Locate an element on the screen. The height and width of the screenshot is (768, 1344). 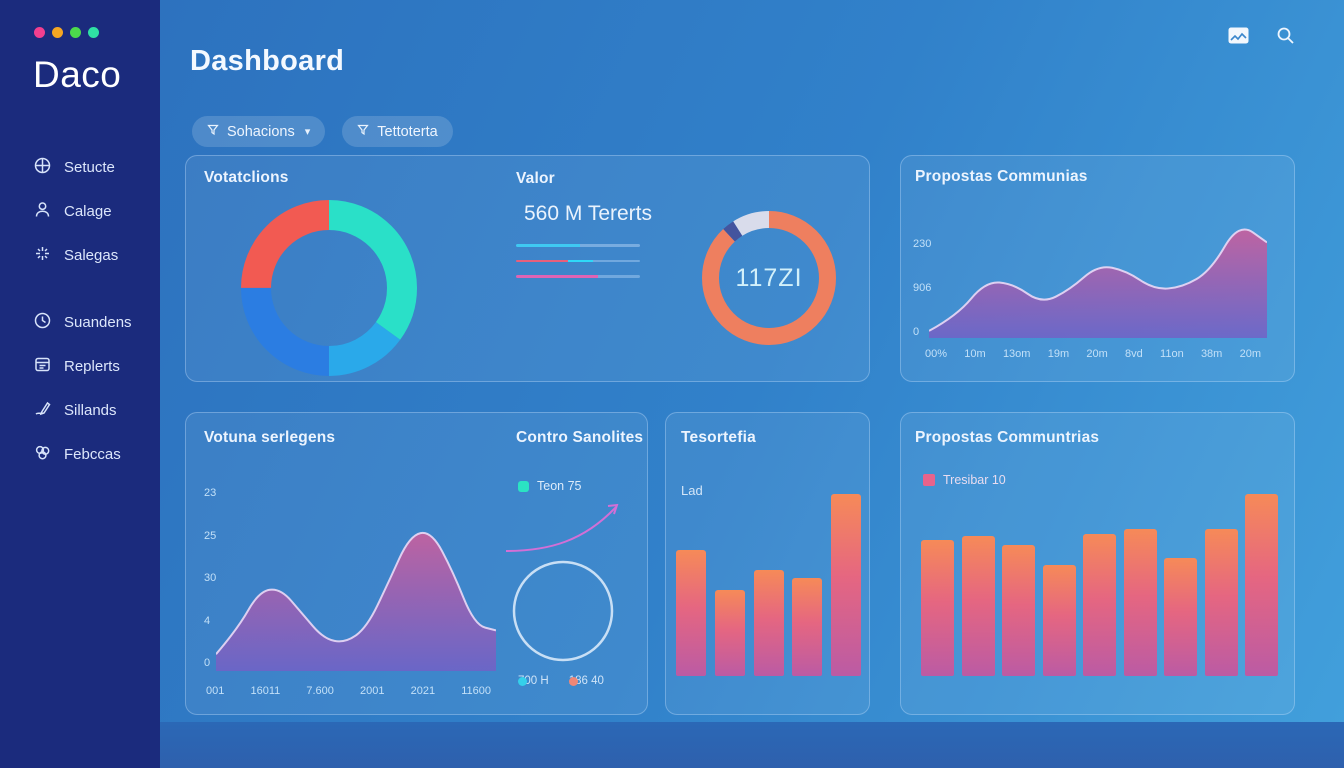
app-logo: Daco is located at coordinates (77, 74).